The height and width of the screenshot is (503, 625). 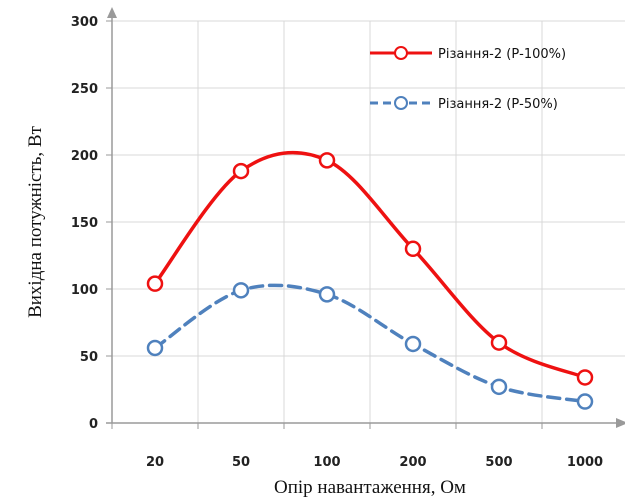 What do you see at coordinates (502, 54) in the screenshot?
I see `legend-label-series-1: Різання-2 (Р-100%)` at bounding box center [502, 54].